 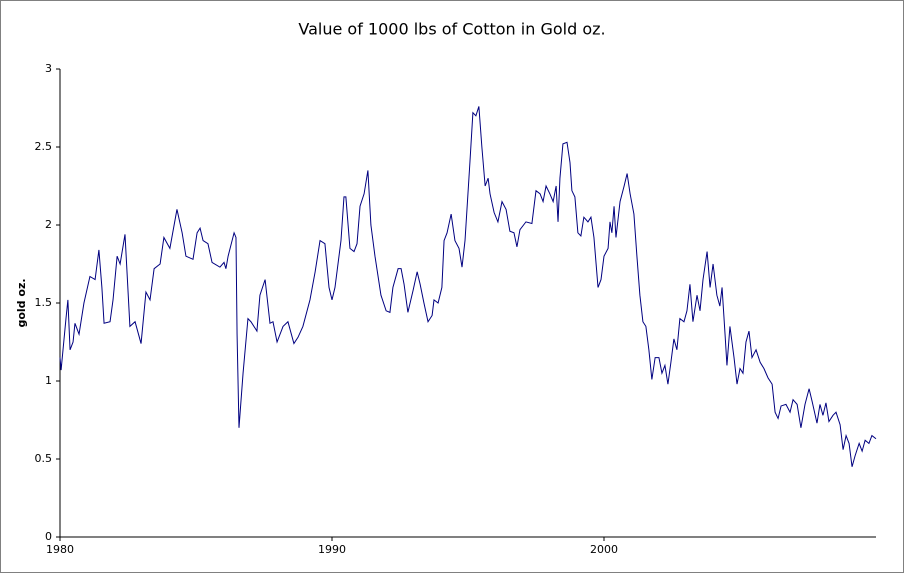 I want to click on y-tick-label: 0, so click(x=48, y=536).